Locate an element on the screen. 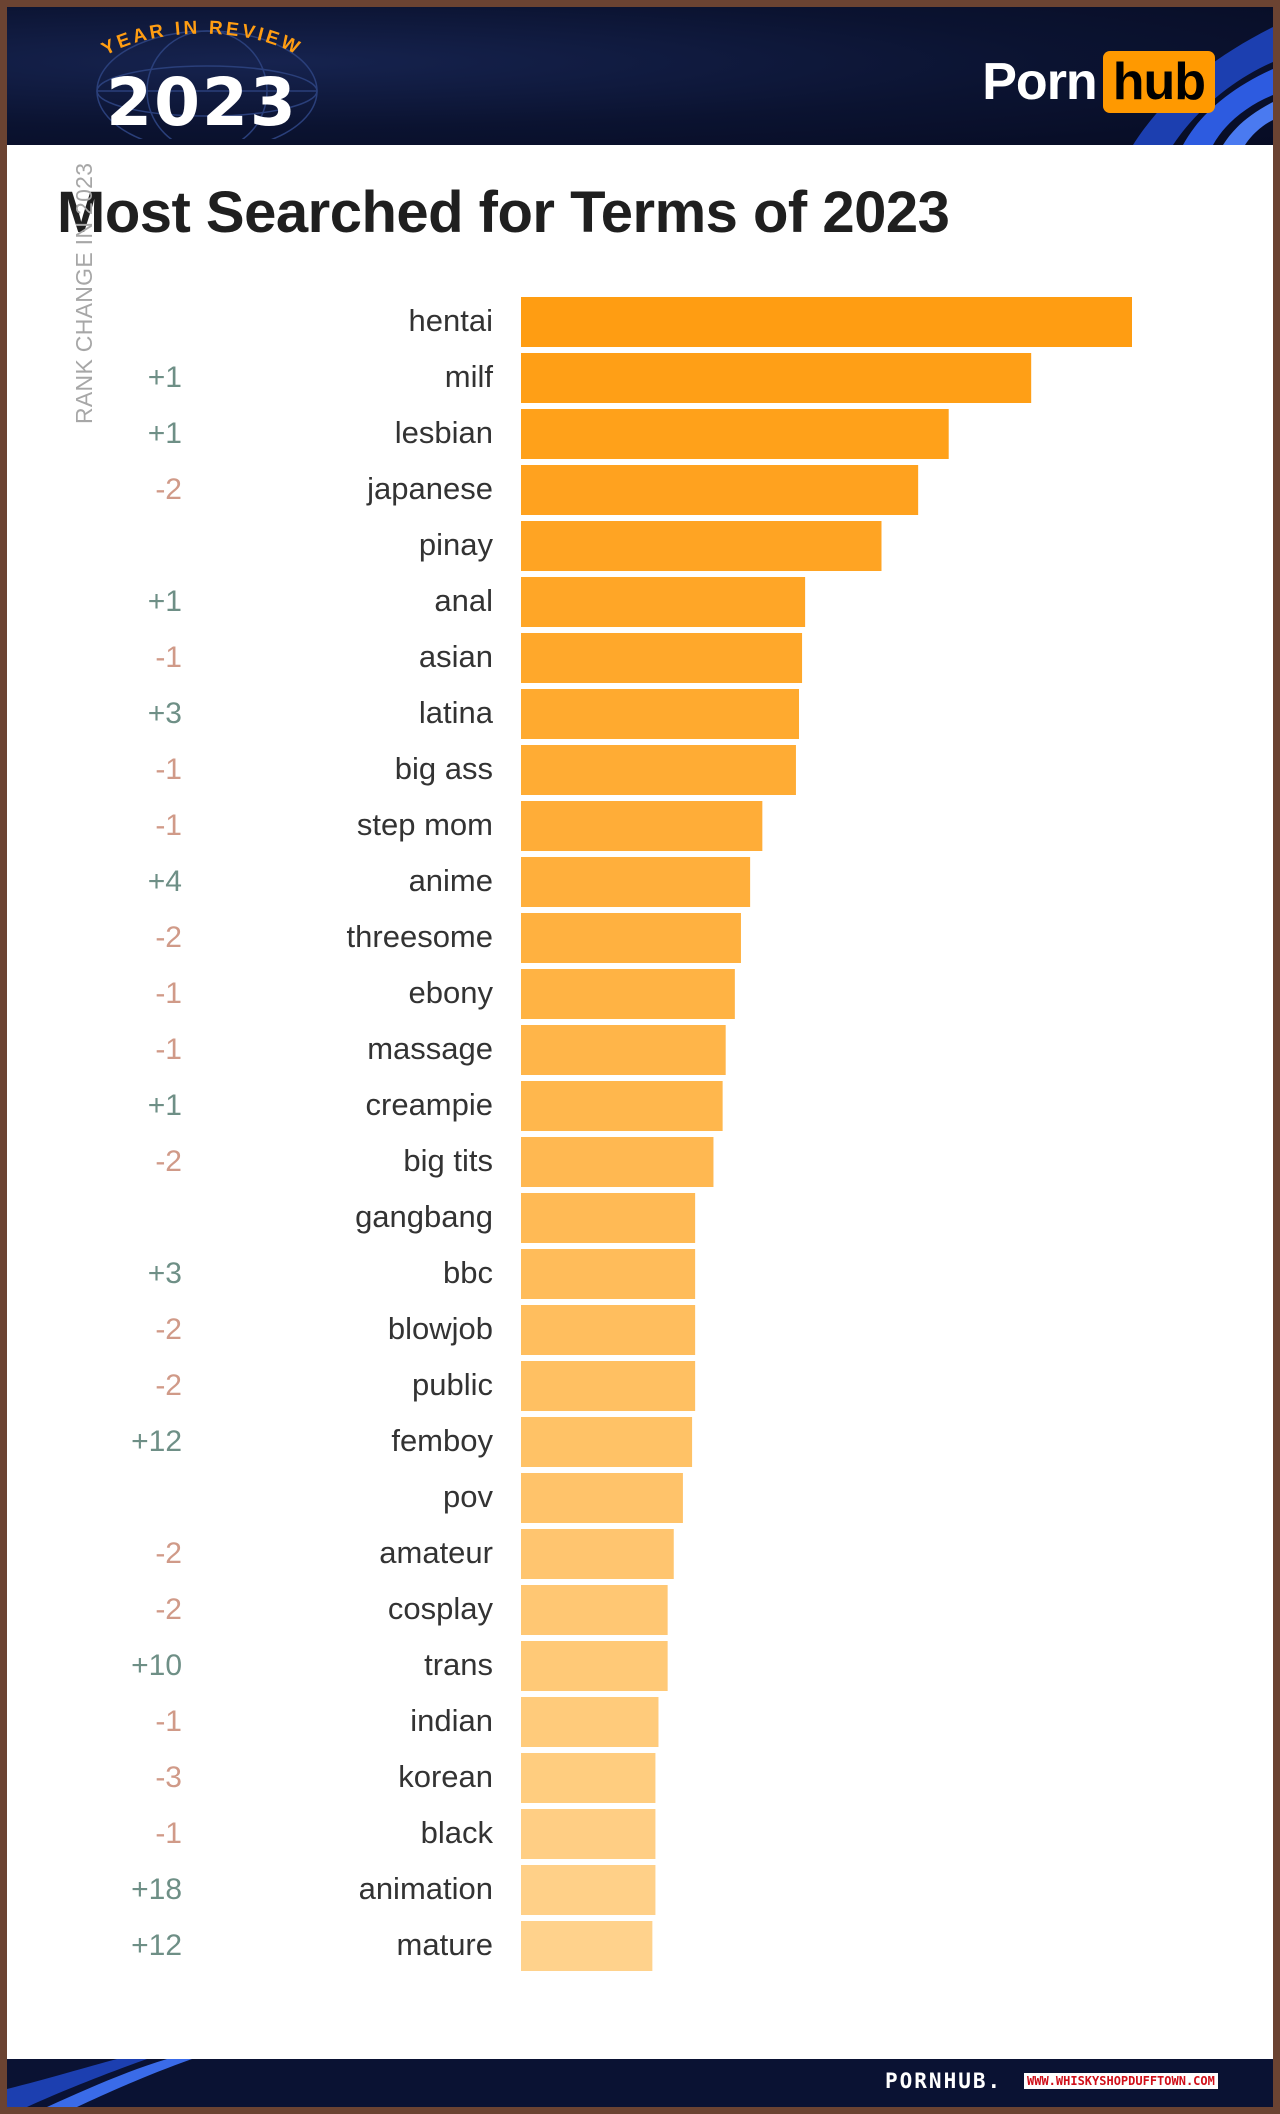 The width and height of the screenshot is (1280, 2114). bar-threesome is located at coordinates (631, 938).